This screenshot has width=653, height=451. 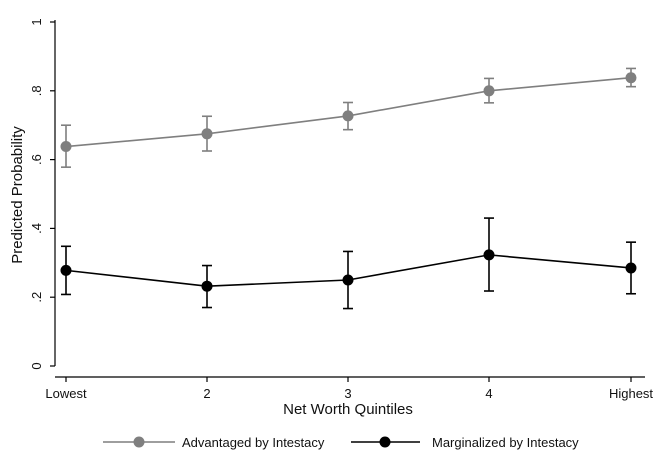 I want to click on y-tick-label: 0, so click(x=36, y=365).